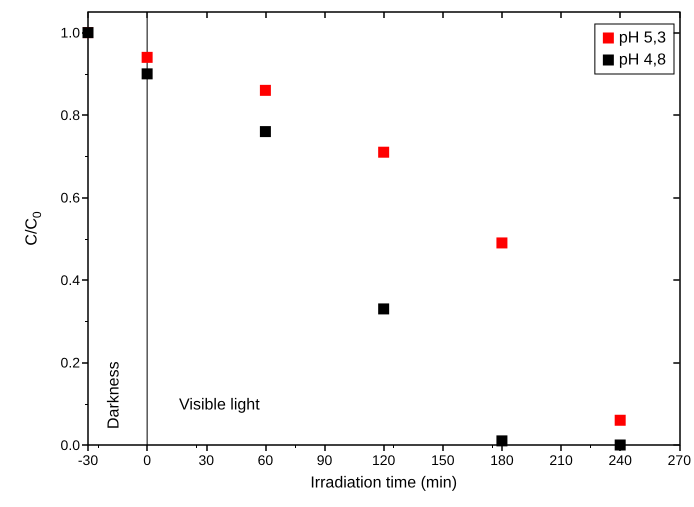  What do you see at coordinates (88, 460) in the screenshot?
I see `x-tick-label: -30` at bounding box center [88, 460].